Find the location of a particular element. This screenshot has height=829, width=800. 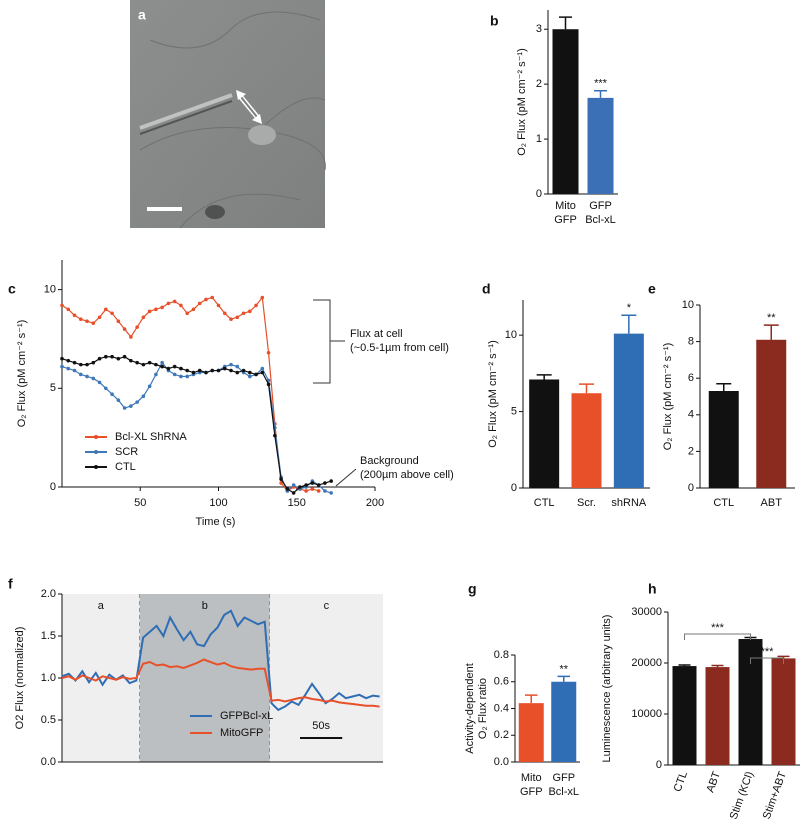

x-tick-label: ABT is located at coordinates (772, 503).